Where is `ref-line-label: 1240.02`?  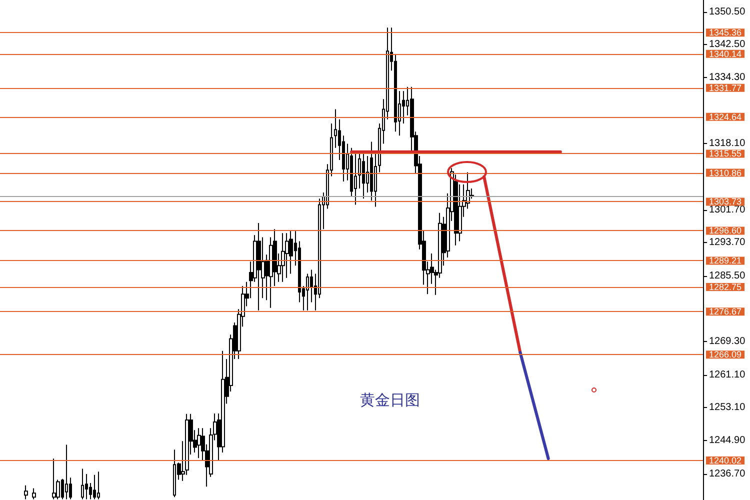 ref-line-label: 1240.02 is located at coordinates (725, 461).